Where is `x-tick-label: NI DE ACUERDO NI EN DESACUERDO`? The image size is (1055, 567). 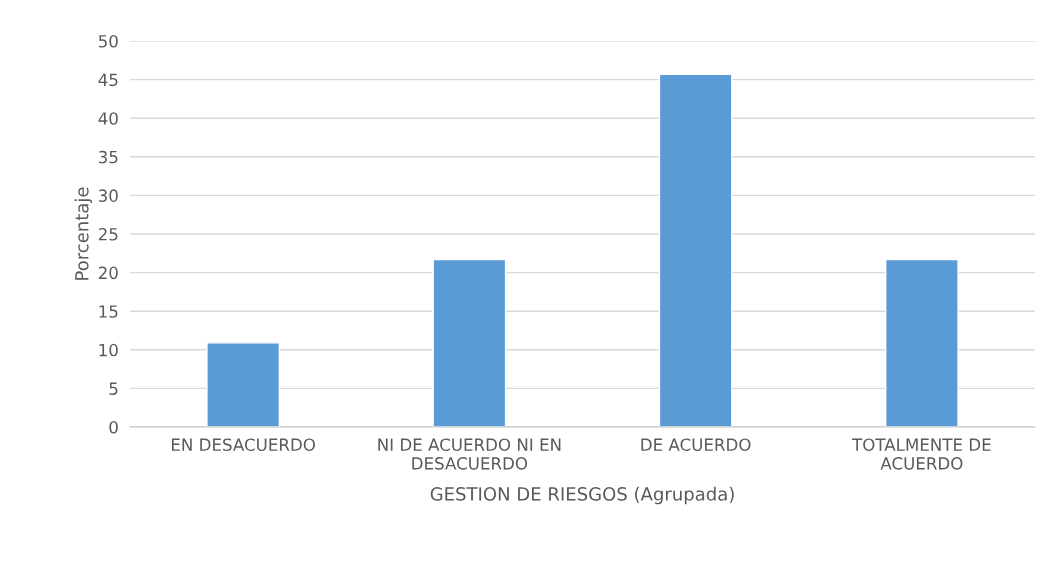 x-tick-label: NI DE ACUERDO NI EN DESACUERDO is located at coordinates (469, 454).